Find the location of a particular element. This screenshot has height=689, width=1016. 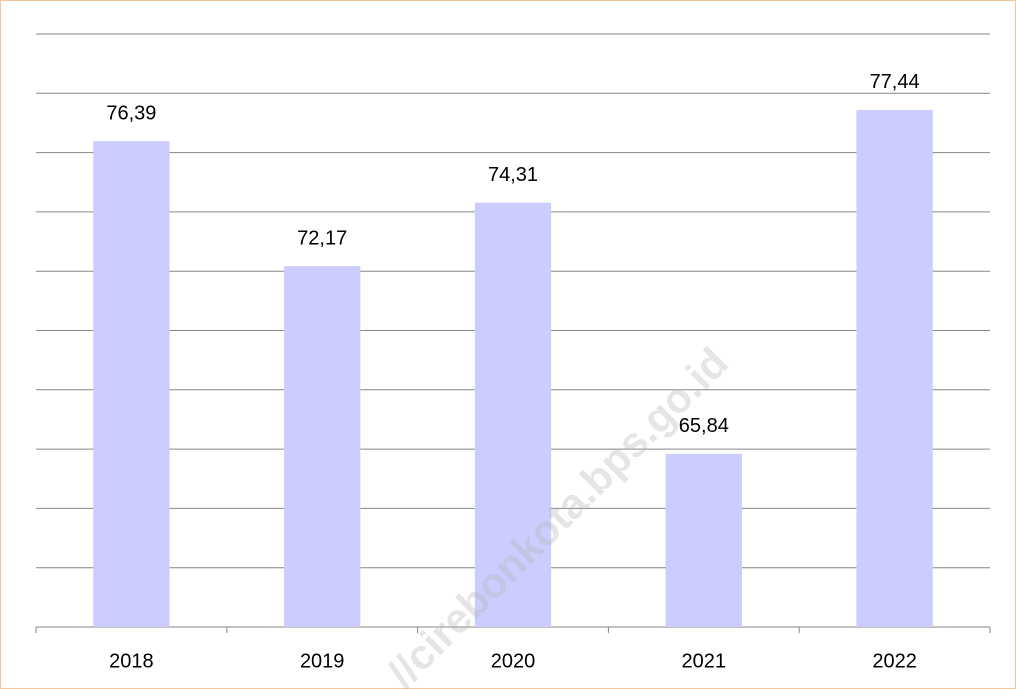

data-label: 74,31 is located at coordinates (513, 175).